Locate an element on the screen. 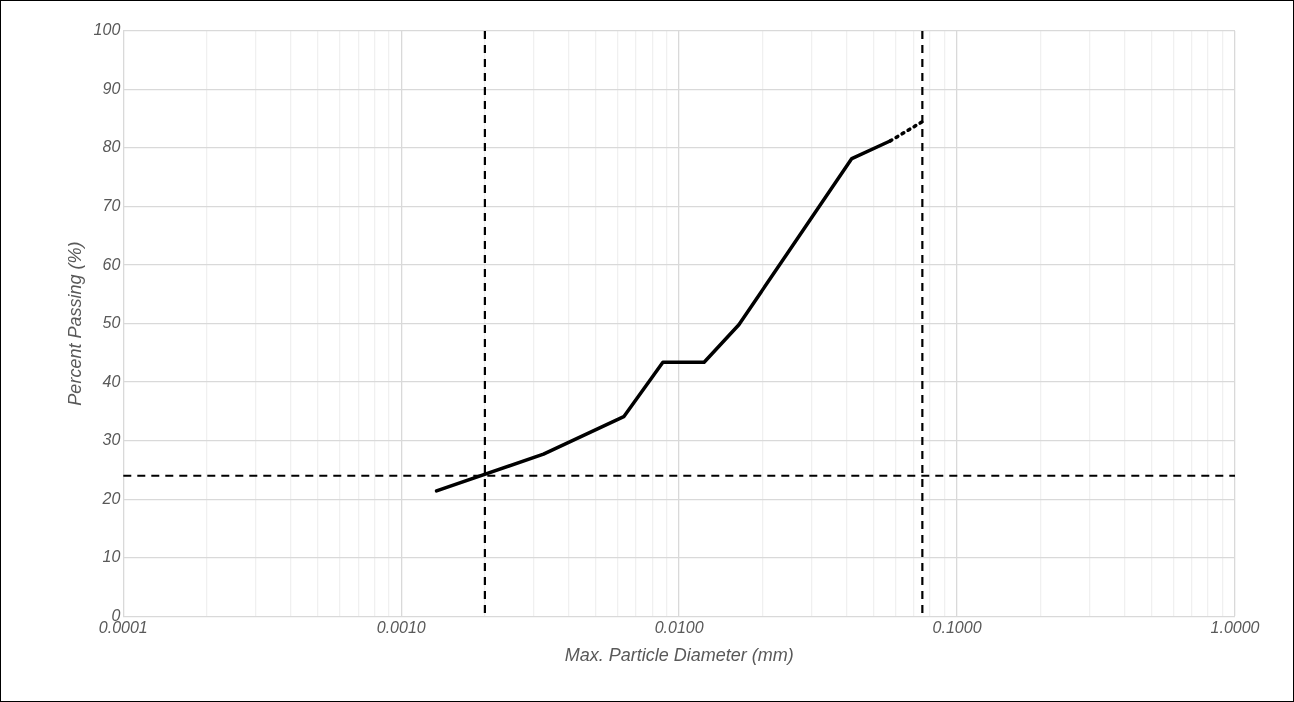 This screenshot has height=702, width=1294. x-tick-label: 0.0010 is located at coordinates (401, 628).